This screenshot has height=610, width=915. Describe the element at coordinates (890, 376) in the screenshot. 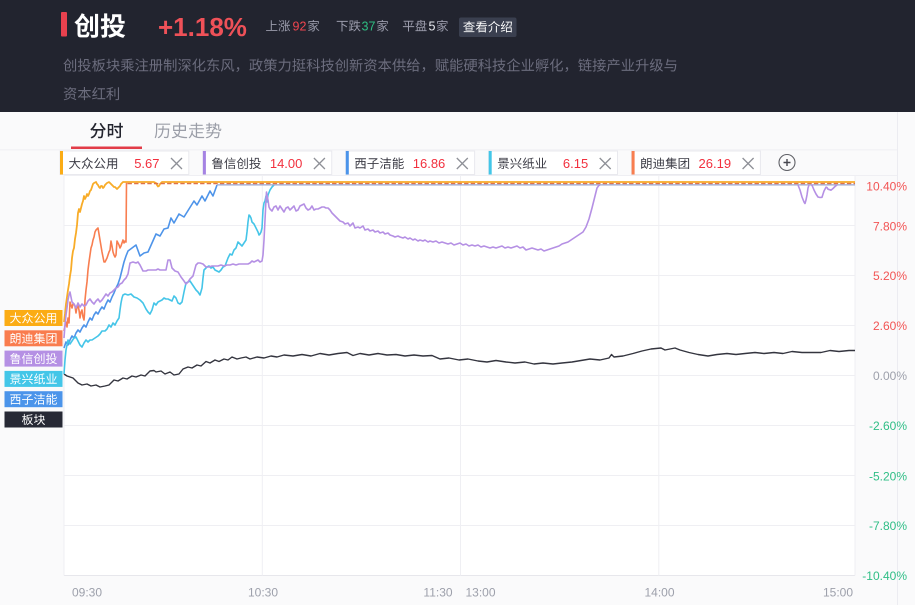

I see `svg-text: 0.00%` at that location.